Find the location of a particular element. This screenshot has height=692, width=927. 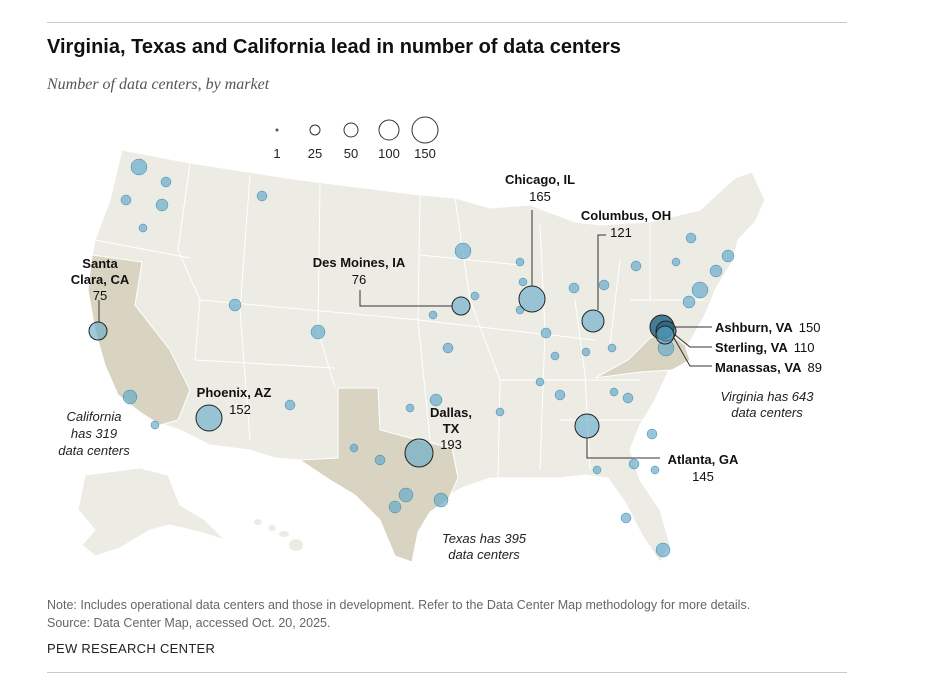

bubble-dallas is located at coordinates (419, 453).